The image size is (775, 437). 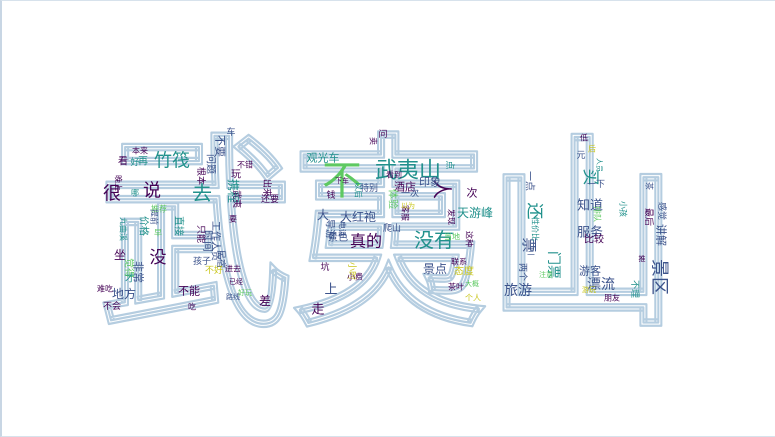 What do you see at coordinates (472, 283) in the screenshot?
I see `word-113: 大概` at bounding box center [472, 283].